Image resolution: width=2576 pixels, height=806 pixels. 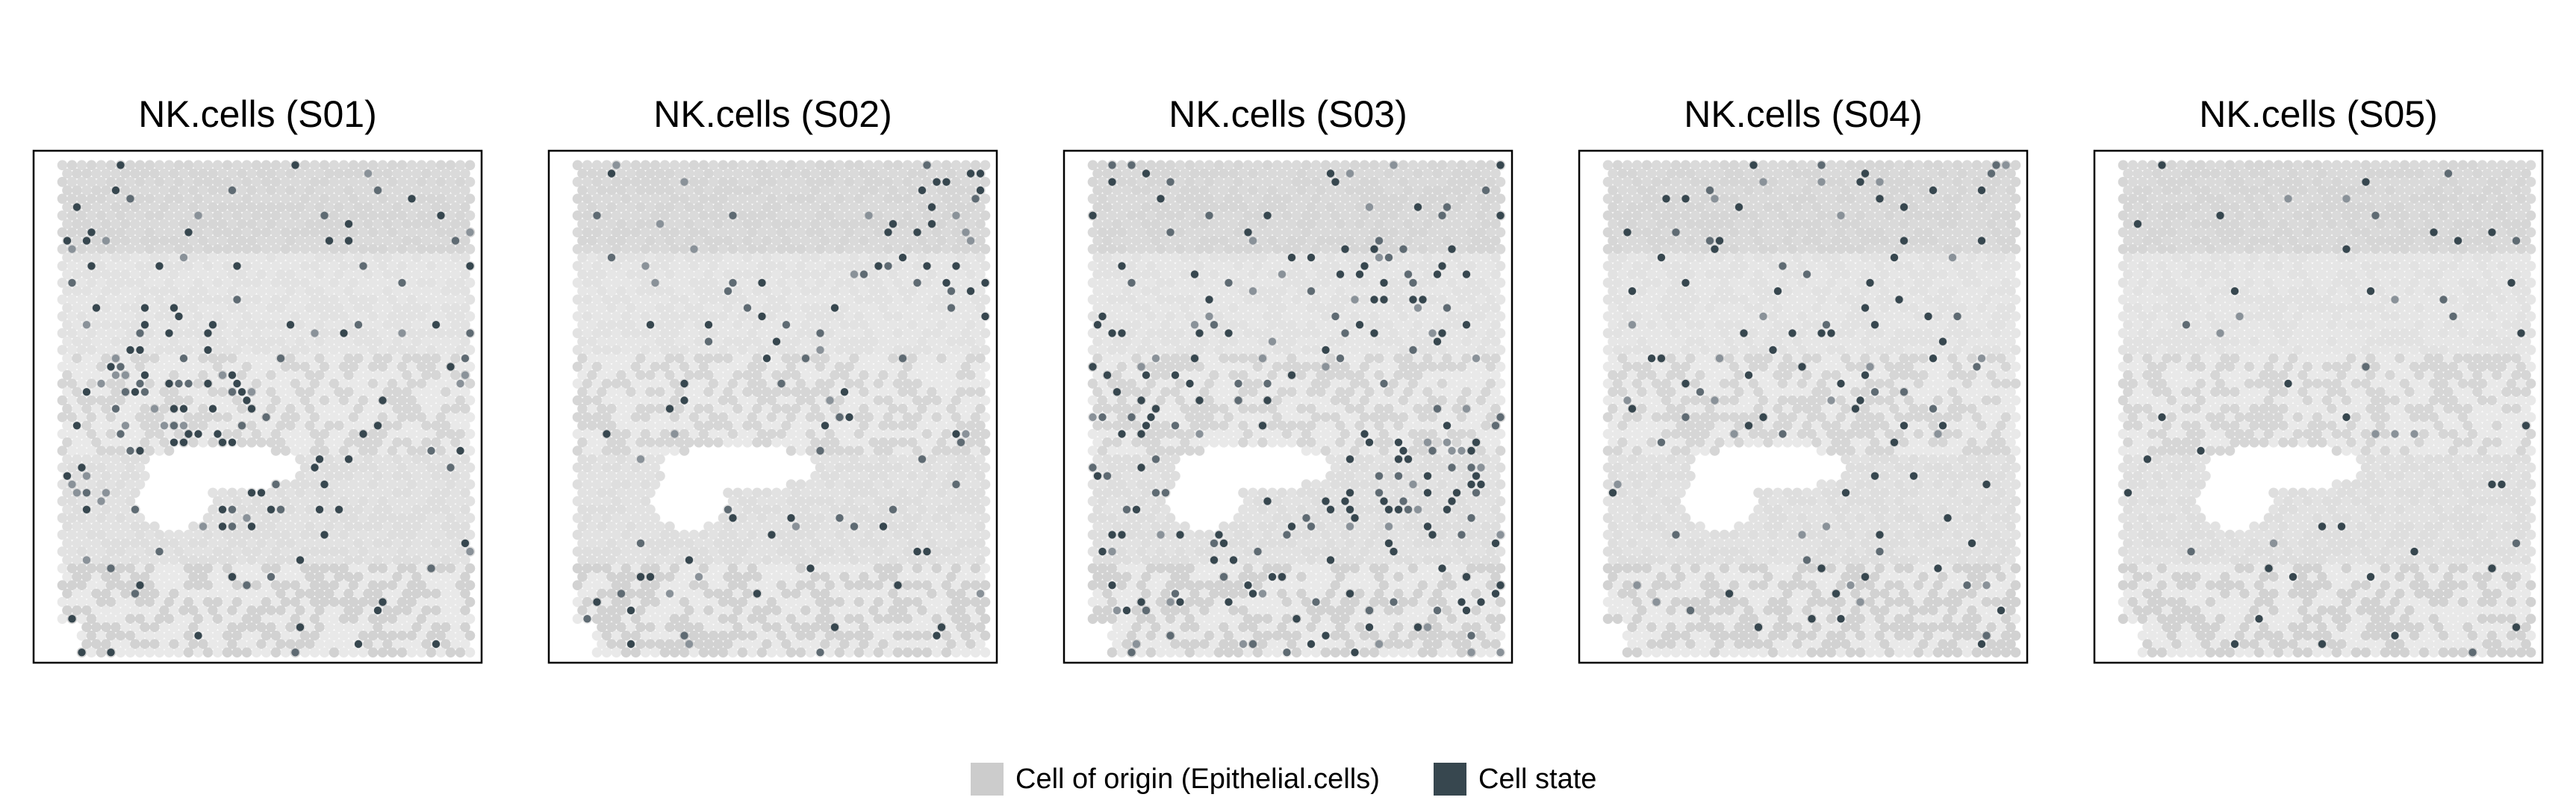 What do you see at coordinates (257, 114) in the screenshot?
I see `panel-title: NK.cells (S01)` at bounding box center [257, 114].